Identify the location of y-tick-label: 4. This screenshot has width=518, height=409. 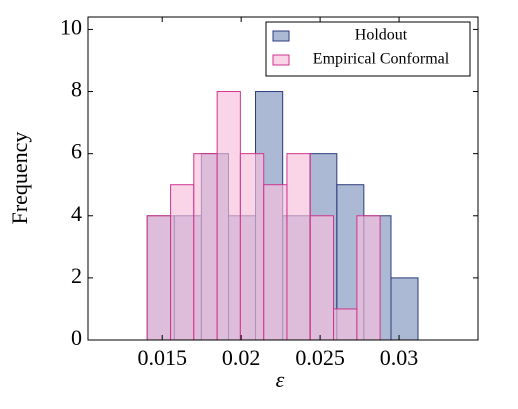
(76, 213).